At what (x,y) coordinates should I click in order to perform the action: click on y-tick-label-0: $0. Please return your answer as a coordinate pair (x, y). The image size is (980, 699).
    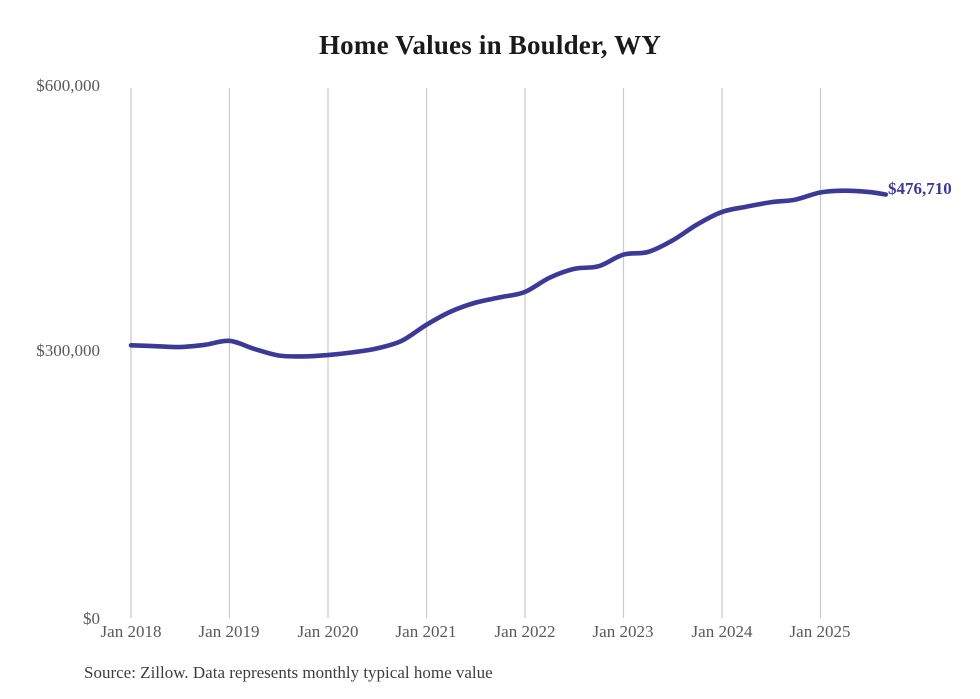
    Looking at the image, I should click on (91, 618).